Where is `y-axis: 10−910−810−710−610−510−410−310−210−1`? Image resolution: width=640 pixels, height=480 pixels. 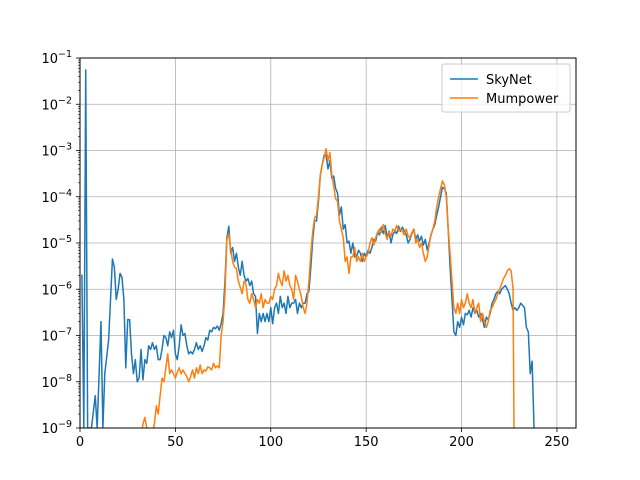
y-axis: 10−910−810−710−610−510−410−310−210−1 is located at coordinates (60, 243).